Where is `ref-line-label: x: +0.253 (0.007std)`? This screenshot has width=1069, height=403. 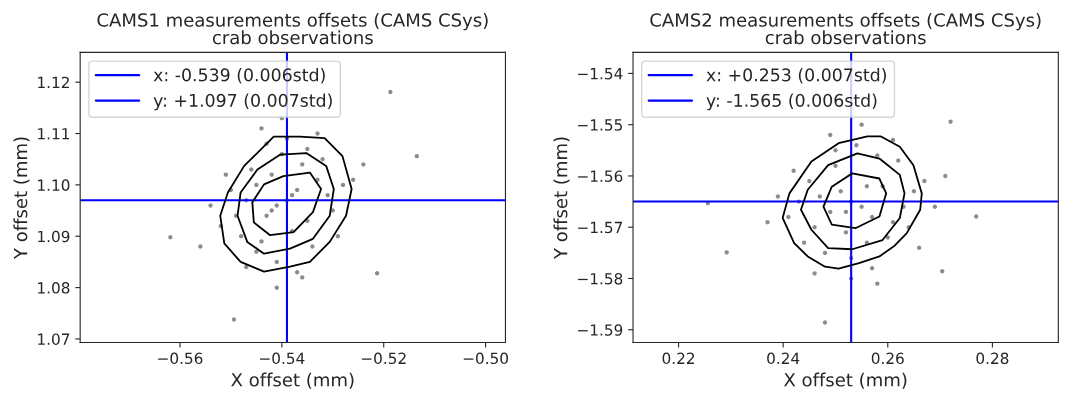 ref-line-label: x: +0.253 (0.007std) is located at coordinates (796, 76).